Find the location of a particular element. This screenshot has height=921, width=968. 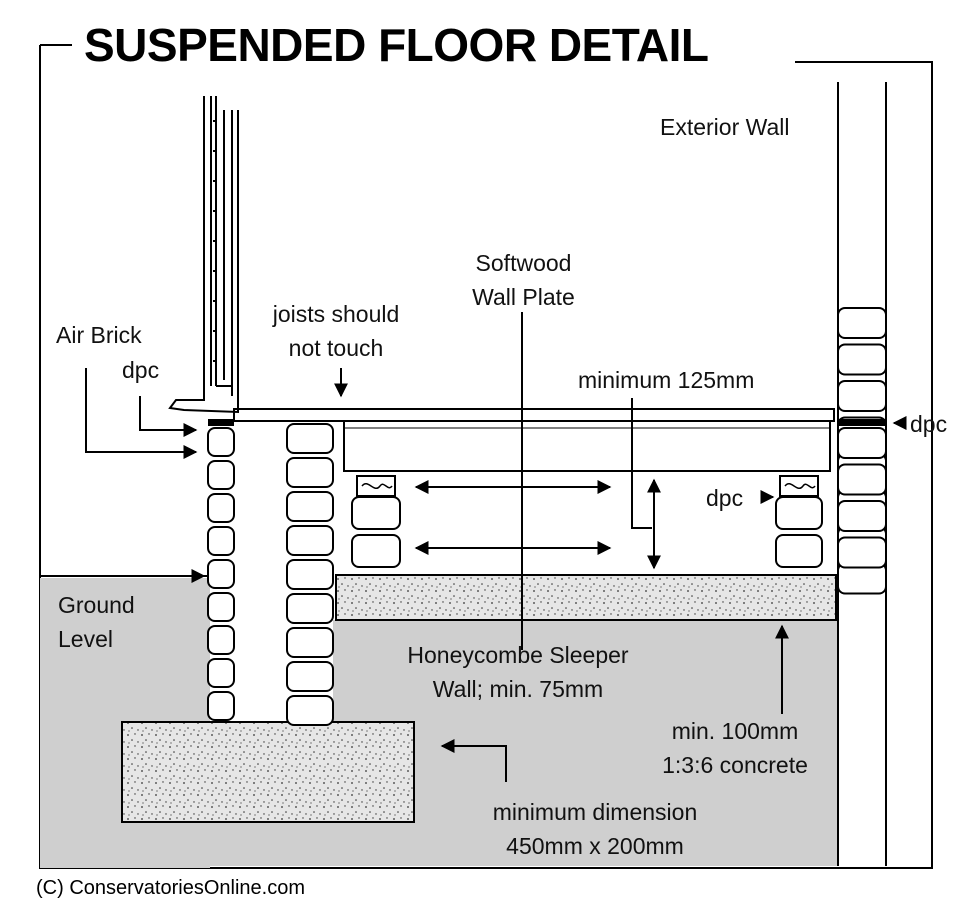

sleeper-wall-left is located at coordinates (376, 532).